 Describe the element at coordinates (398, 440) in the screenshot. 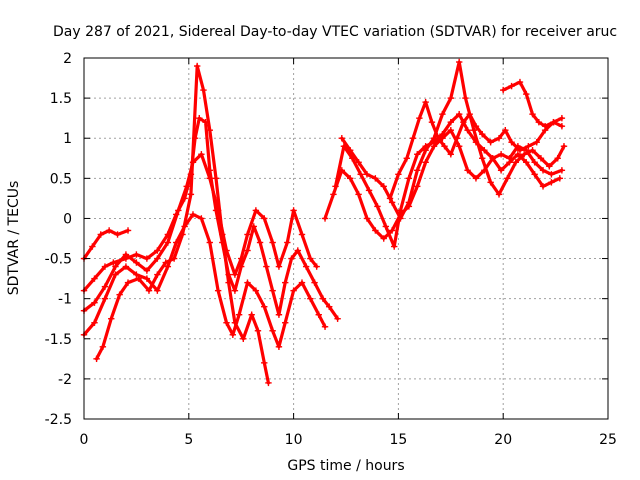

I see `x-tick-label: 15` at that location.